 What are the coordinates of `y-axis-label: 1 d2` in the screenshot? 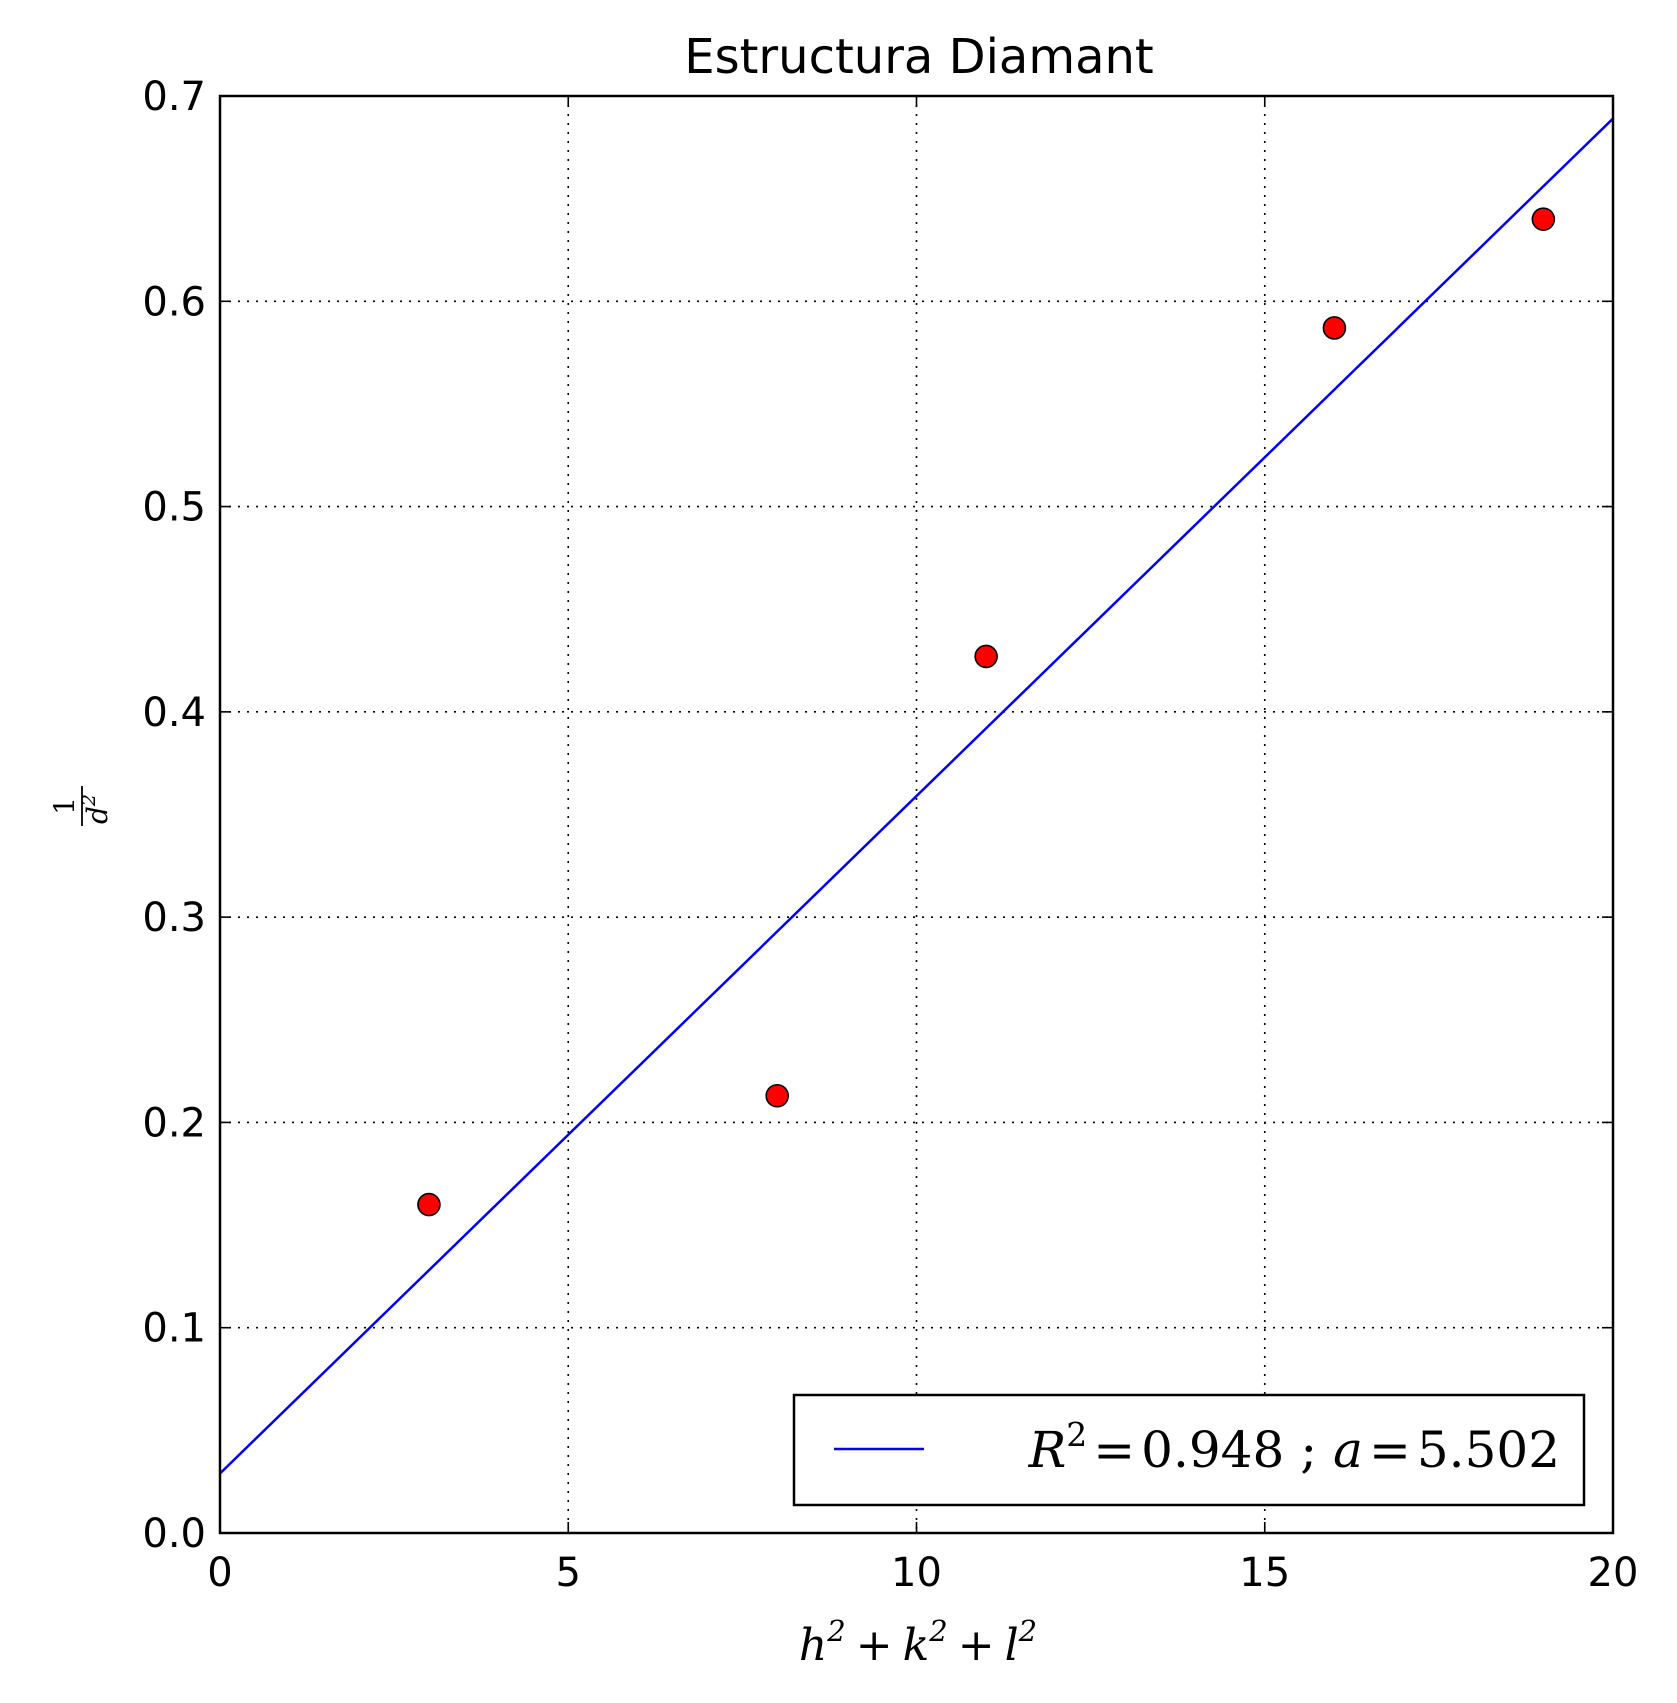 It's located at (81, 806).